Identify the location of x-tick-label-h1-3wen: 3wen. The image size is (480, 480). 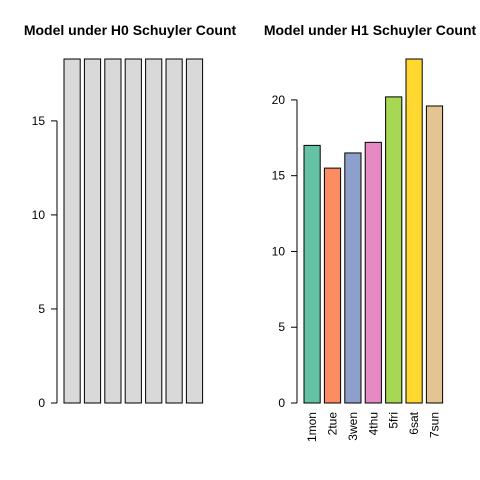
(353, 426).